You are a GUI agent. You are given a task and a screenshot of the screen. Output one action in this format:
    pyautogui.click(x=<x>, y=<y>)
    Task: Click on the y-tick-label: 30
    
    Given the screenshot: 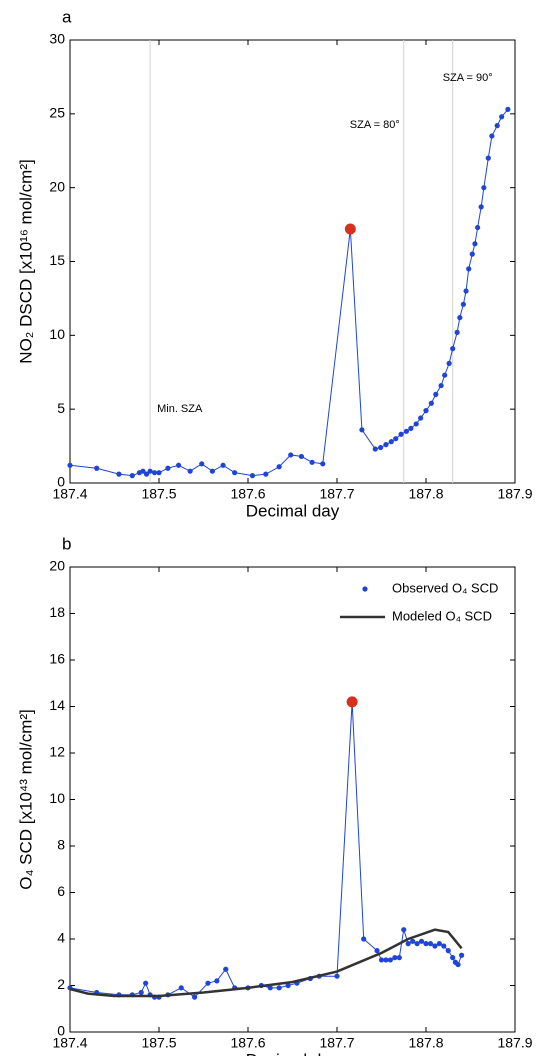 What is the action you would take?
    pyautogui.click(x=57, y=39)
    